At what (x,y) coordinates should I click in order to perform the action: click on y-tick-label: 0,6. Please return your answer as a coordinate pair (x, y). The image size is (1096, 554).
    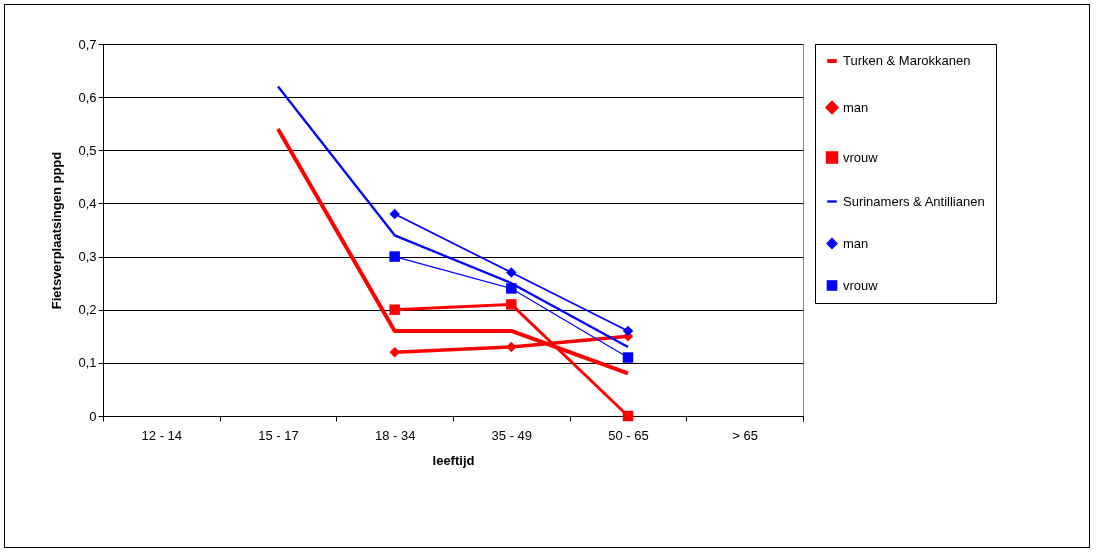
    Looking at the image, I should click on (87, 97).